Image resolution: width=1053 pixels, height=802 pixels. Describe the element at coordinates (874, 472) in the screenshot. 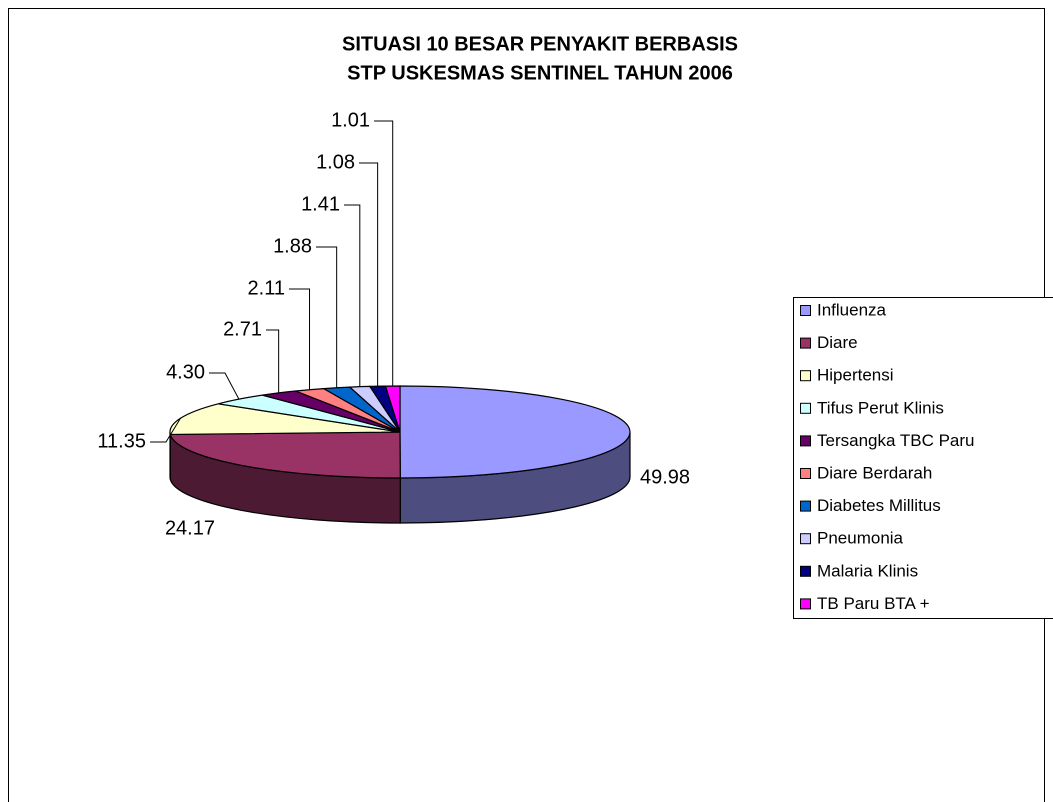

I see `legend-label: Diare Berdarah` at that location.